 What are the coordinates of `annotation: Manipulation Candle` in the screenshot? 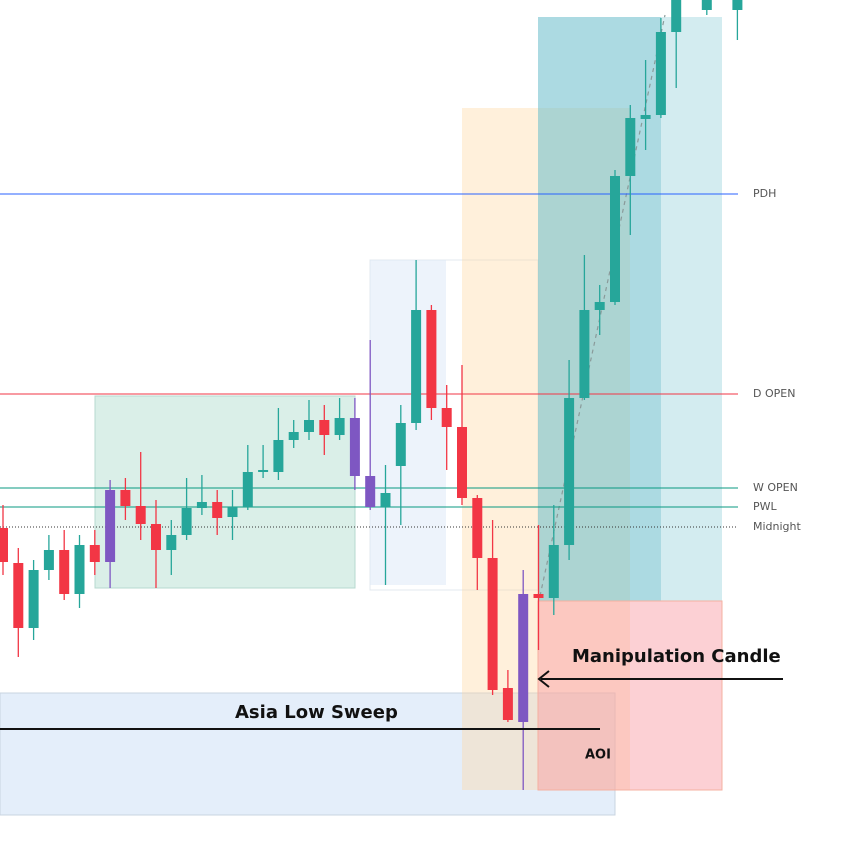 It's located at (676, 656).